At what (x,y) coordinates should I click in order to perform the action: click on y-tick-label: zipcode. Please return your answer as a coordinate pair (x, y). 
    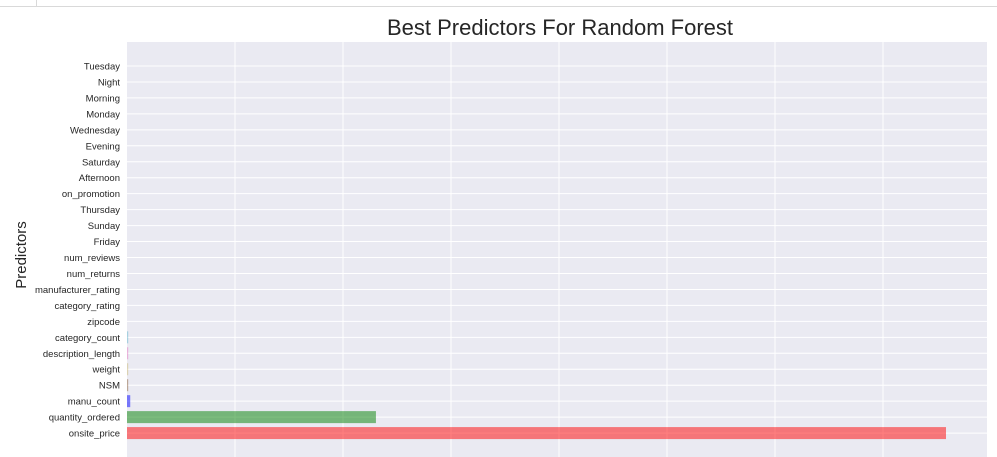
    Looking at the image, I should click on (103, 322).